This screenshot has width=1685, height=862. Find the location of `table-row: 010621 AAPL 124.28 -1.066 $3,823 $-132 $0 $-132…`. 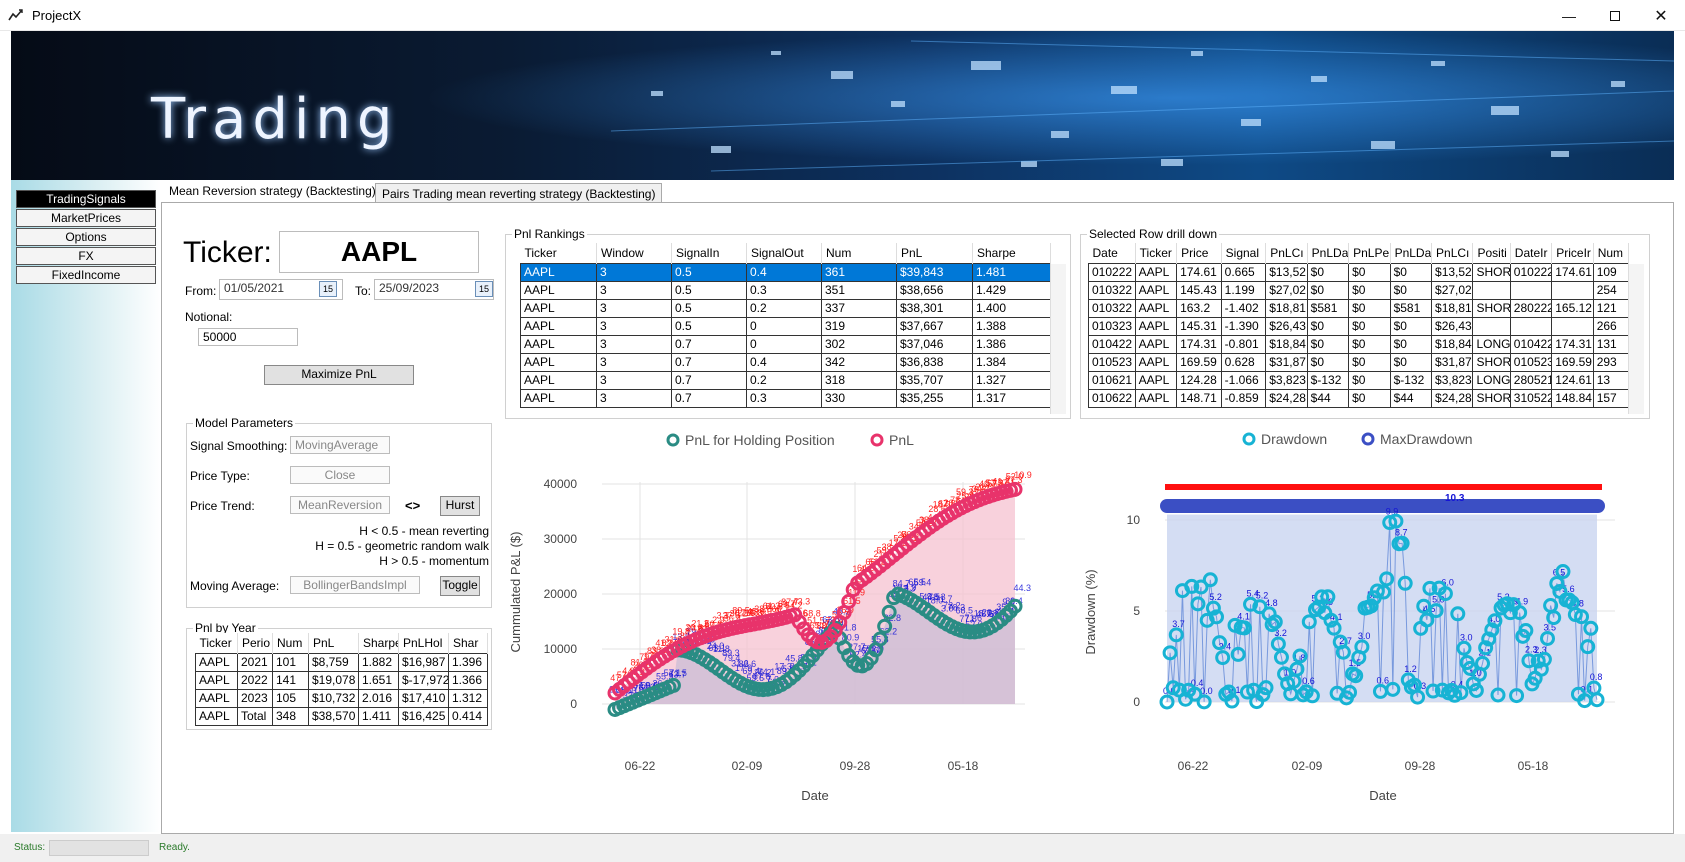

table-row: 010621 AAPL 124.28 -1.066 $3,823 $-132 $0 $-132… is located at coordinates (1359, 380).